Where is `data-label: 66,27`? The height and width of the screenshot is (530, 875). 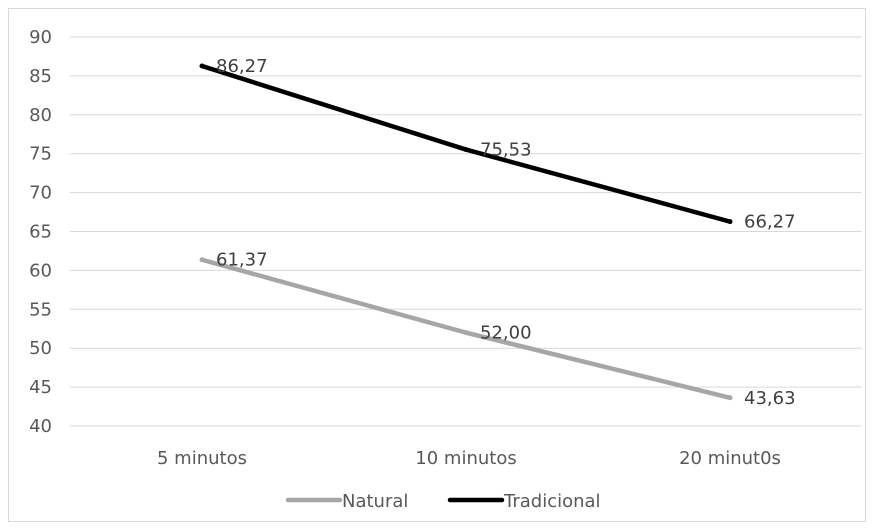
data-label: 66,27 is located at coordinates (770, 222).